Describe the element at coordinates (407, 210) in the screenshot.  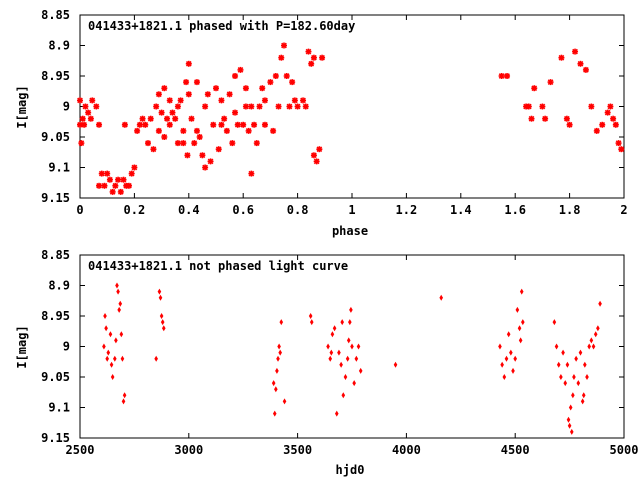
I see `phased-x-tick-label: 1.2` at that location.